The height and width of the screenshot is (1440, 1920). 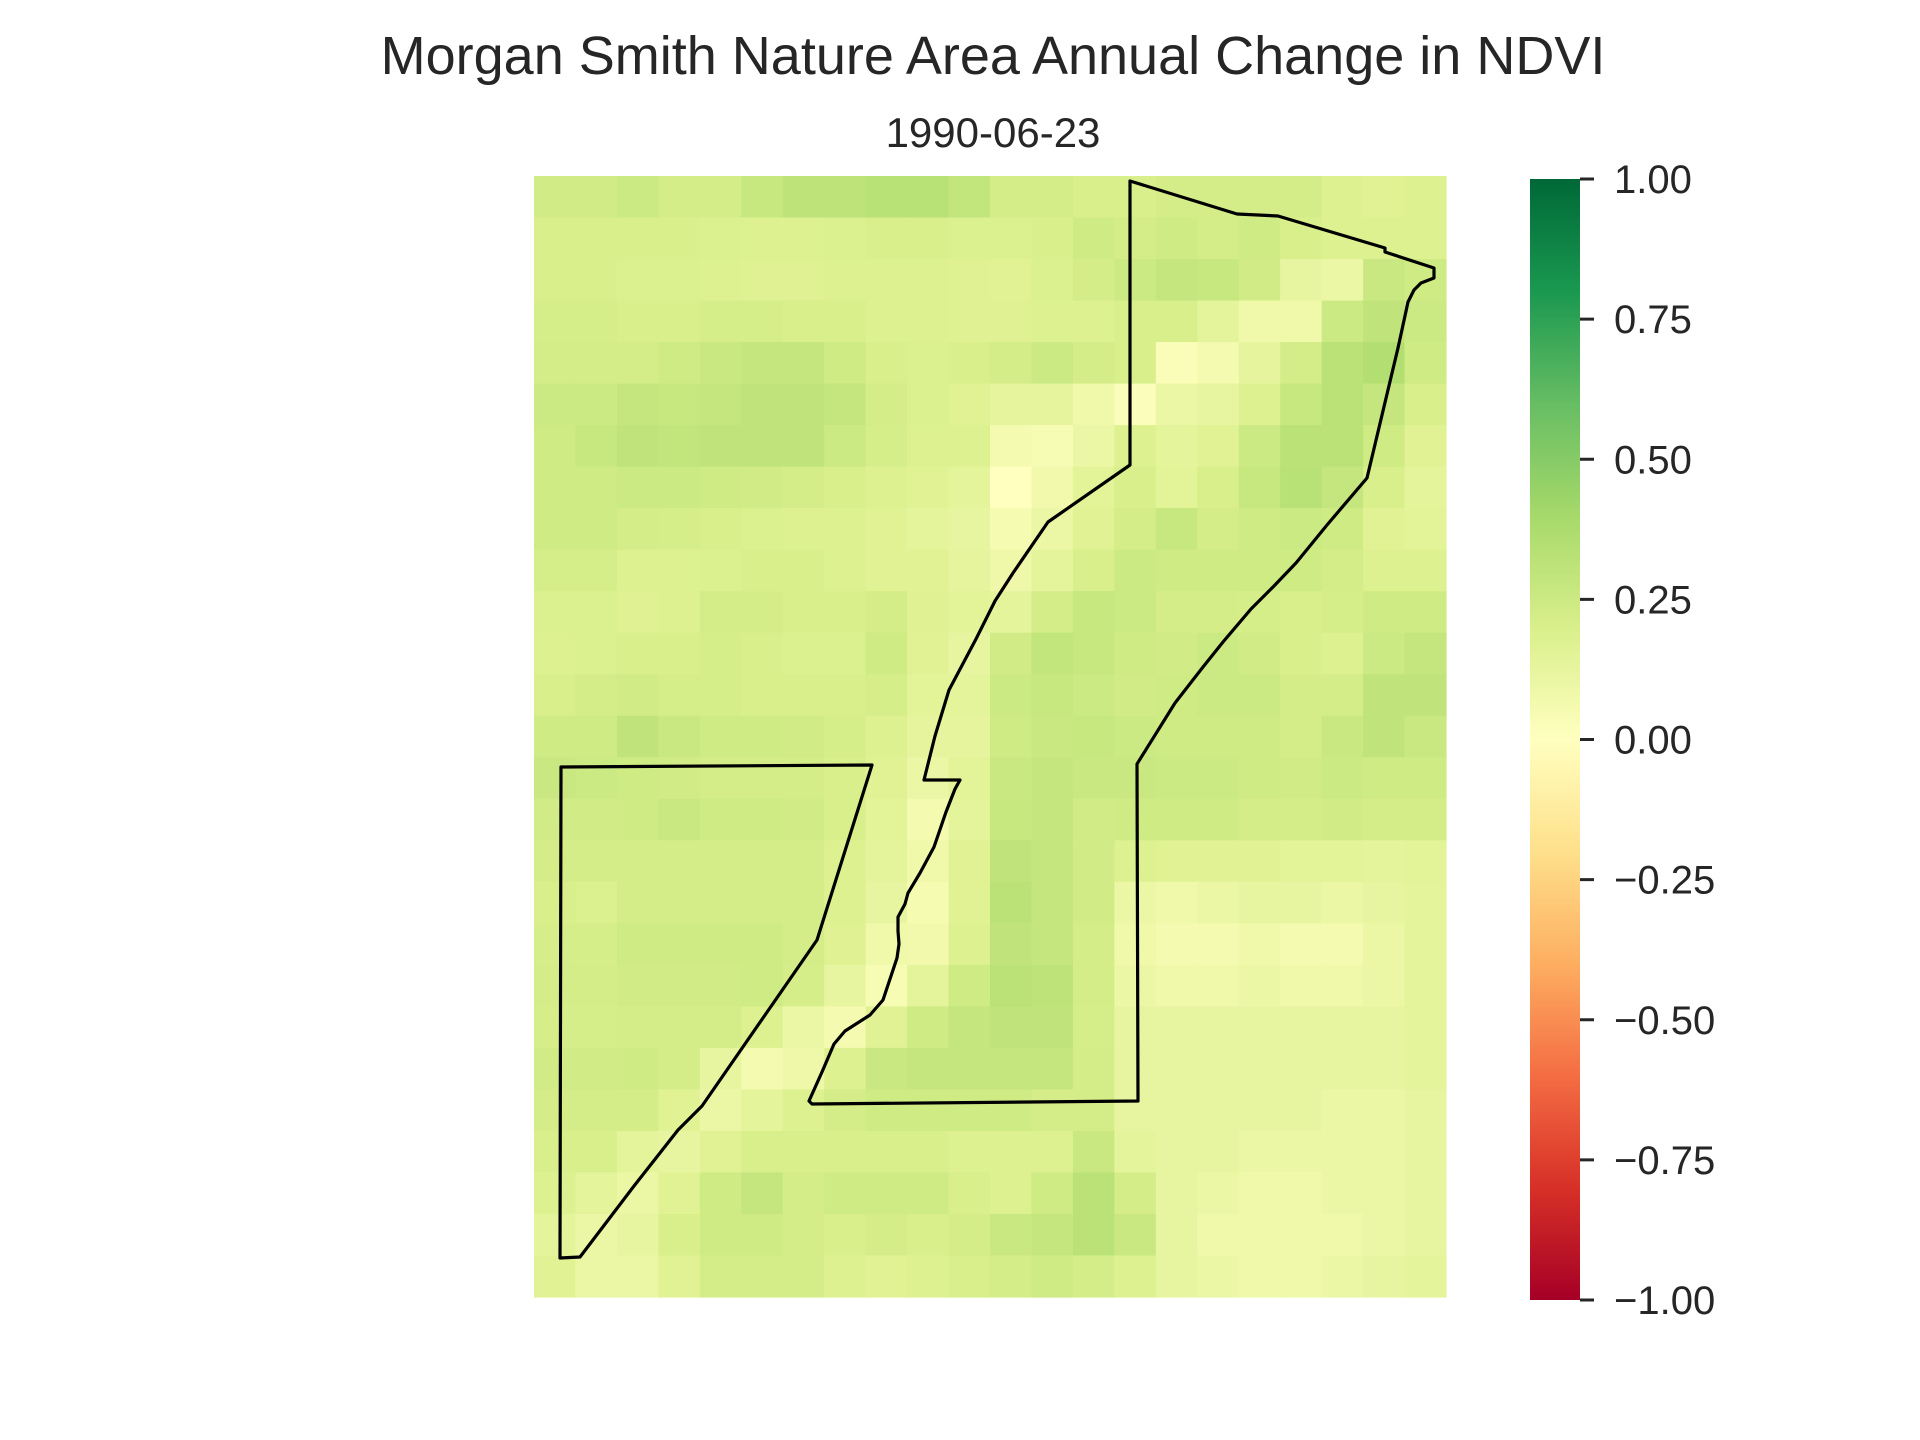 What do you see at coordinates (1555, 739) in the screenshot?
I see `colorbar` at bounding box center [1555, 739].